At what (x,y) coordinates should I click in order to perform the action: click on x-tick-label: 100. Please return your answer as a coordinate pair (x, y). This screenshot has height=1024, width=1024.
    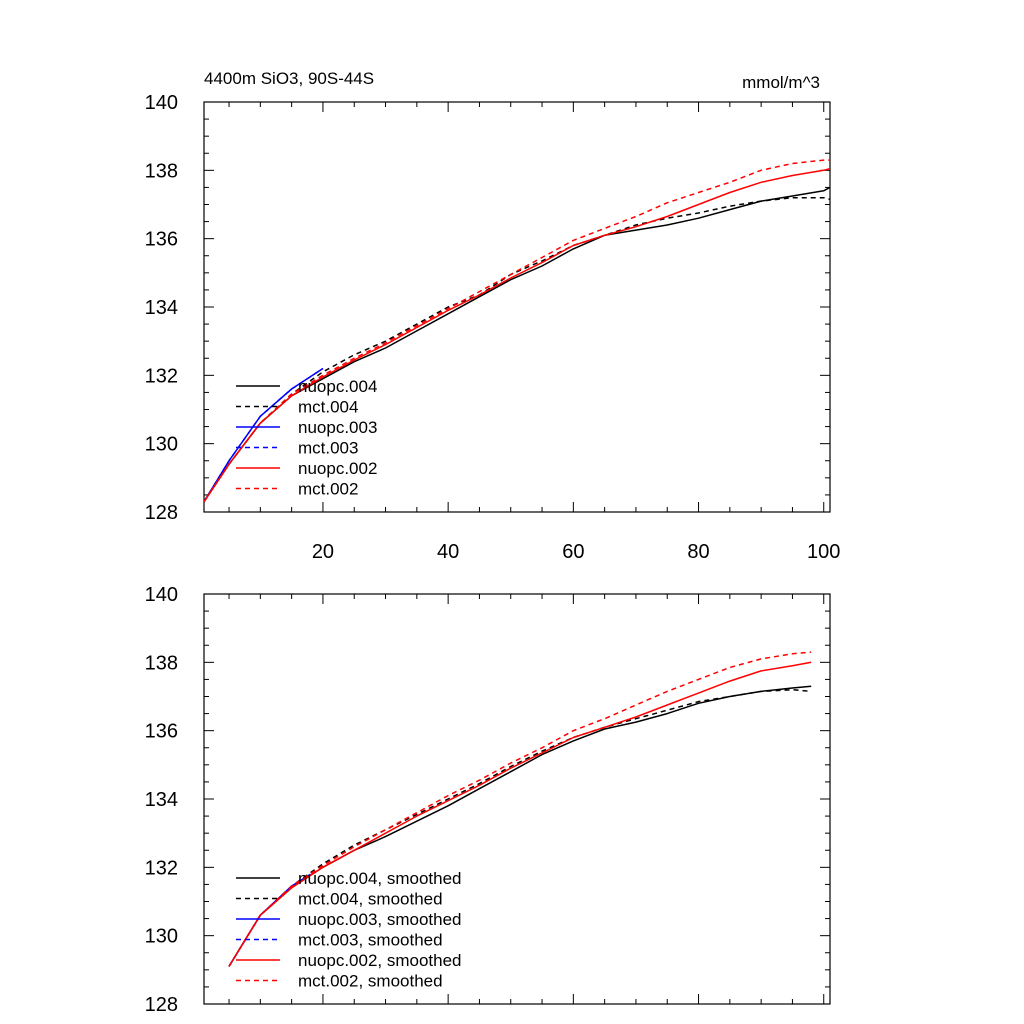
    Looking at the image, I should click on (823, 552).